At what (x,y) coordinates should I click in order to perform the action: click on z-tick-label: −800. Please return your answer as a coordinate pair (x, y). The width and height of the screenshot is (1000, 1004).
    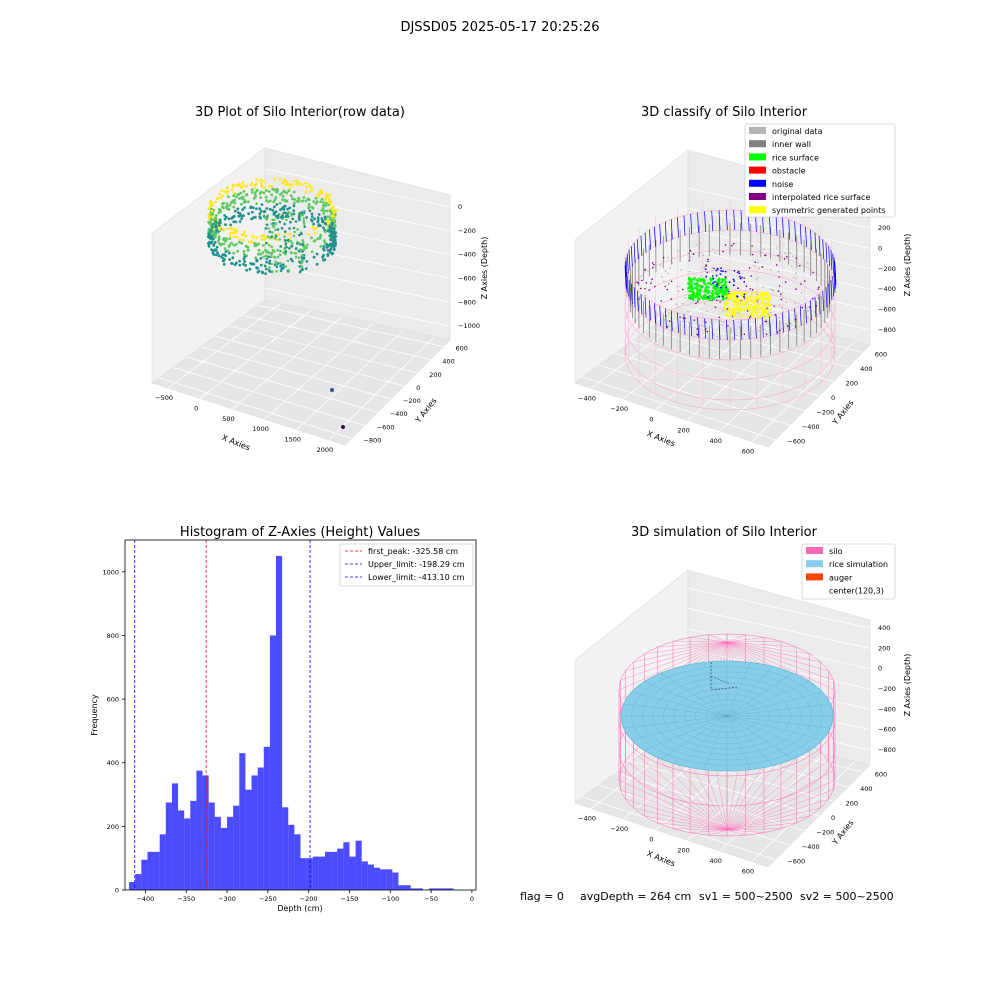
    Looking at the image, I should click on (887, 330).